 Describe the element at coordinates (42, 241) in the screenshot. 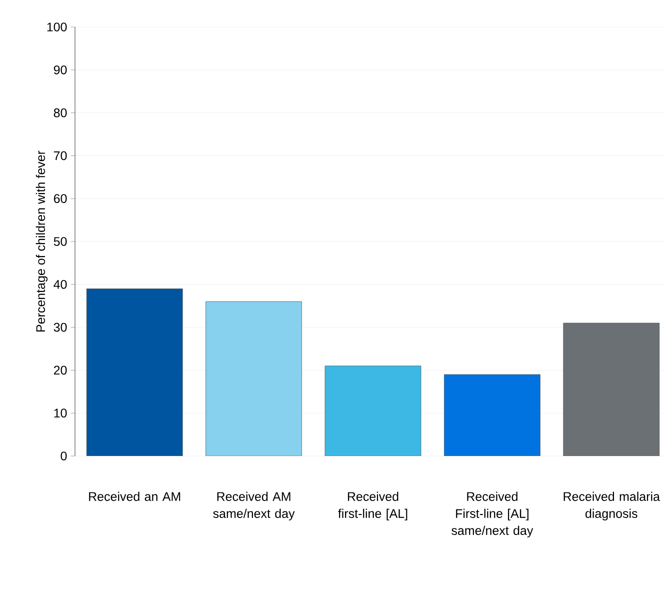

I see `y-axis-title: Percentage of children with fever` at that location.